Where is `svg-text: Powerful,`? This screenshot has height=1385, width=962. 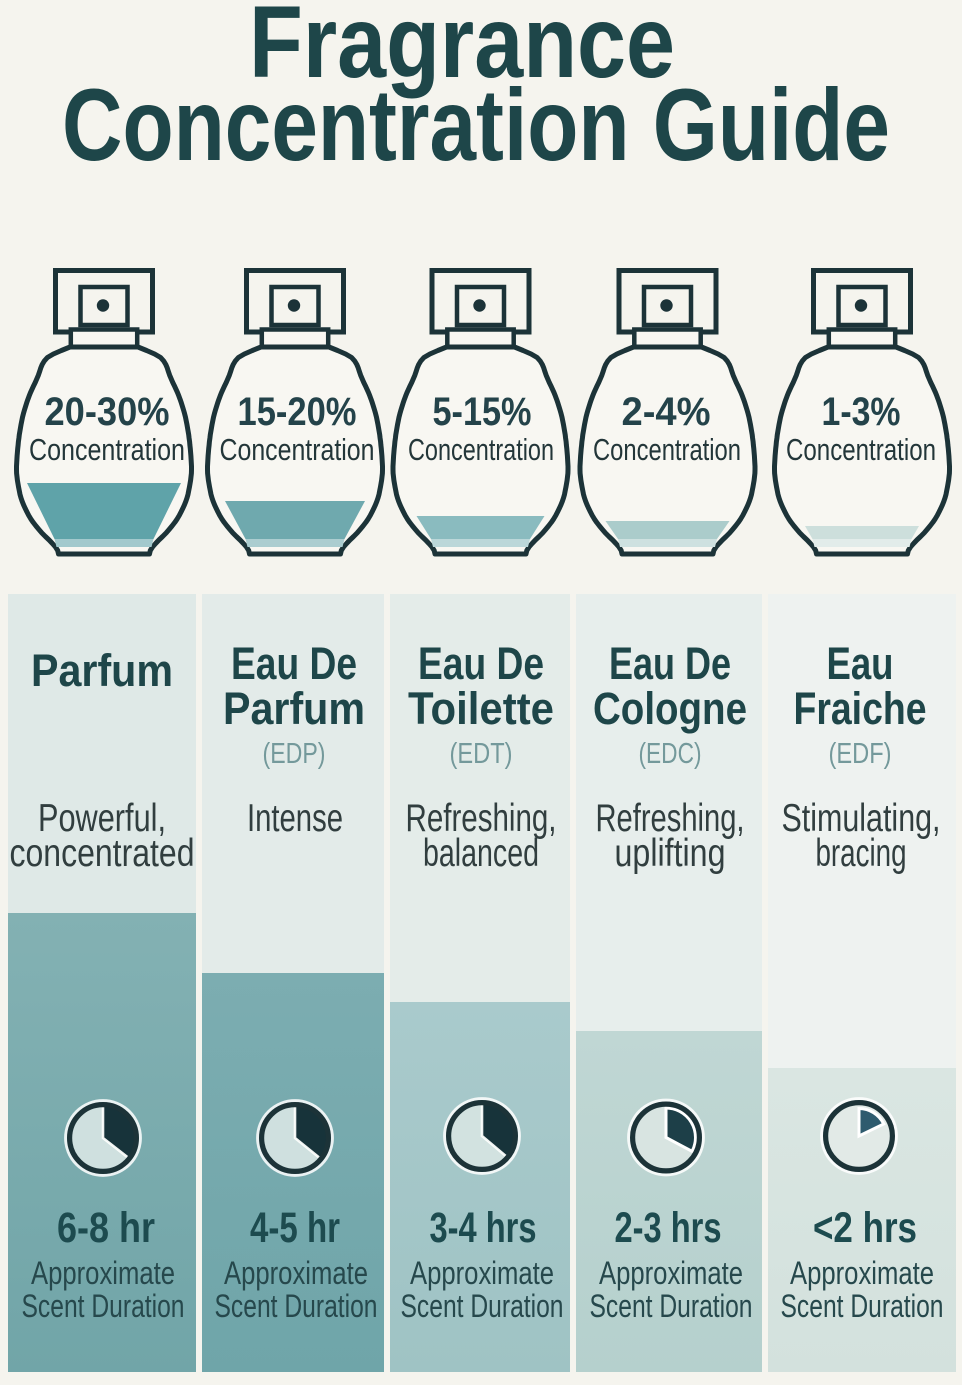 svg-text: Powerful, is located at coordinates (102, 818).